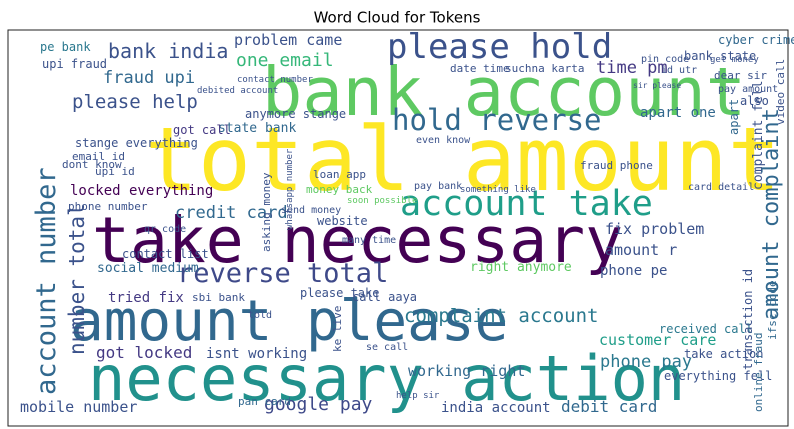  I want to click on word: sir please, so click(657, 85).